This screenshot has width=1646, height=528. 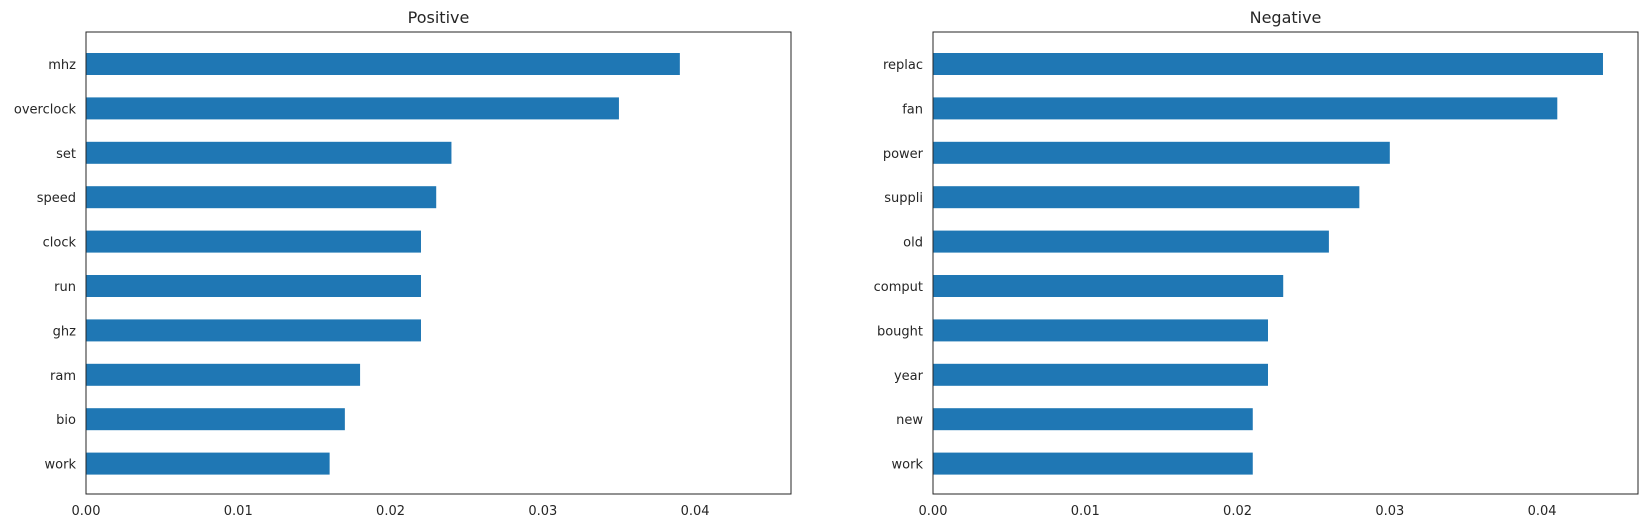 I want to click on y-tick-label: year, so click(x=909, y=376).